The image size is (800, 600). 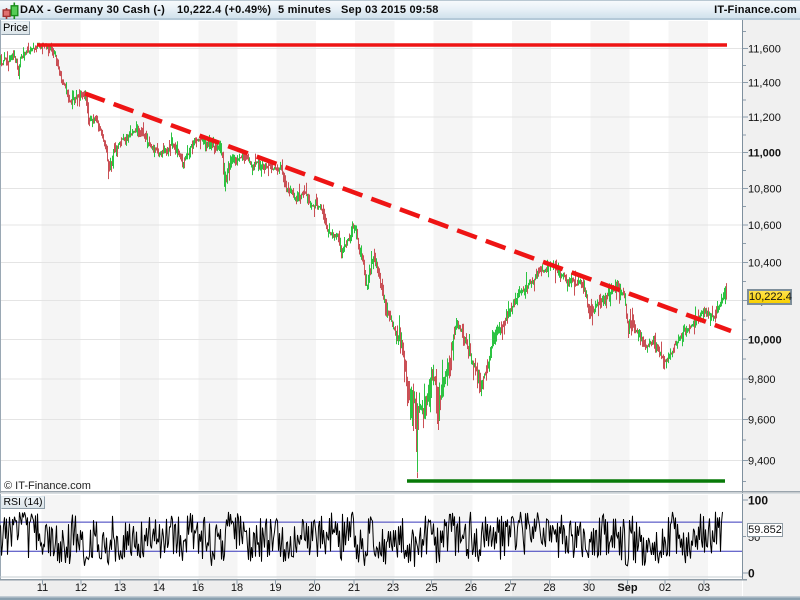 I want to click on svg-text: 10,600, so click(x=765, y=226).